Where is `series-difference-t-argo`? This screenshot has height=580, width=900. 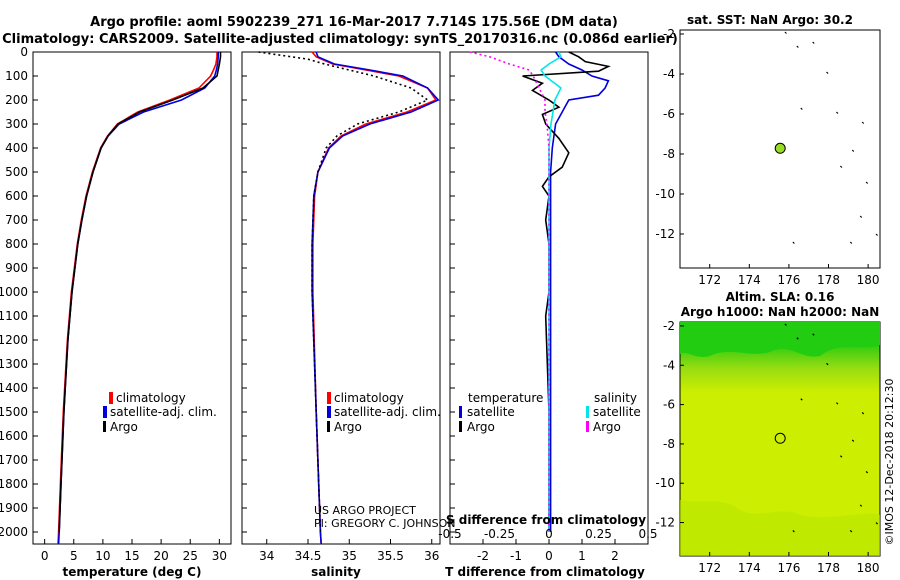 series-difference-t-argo is located at coordinates (566, 291).